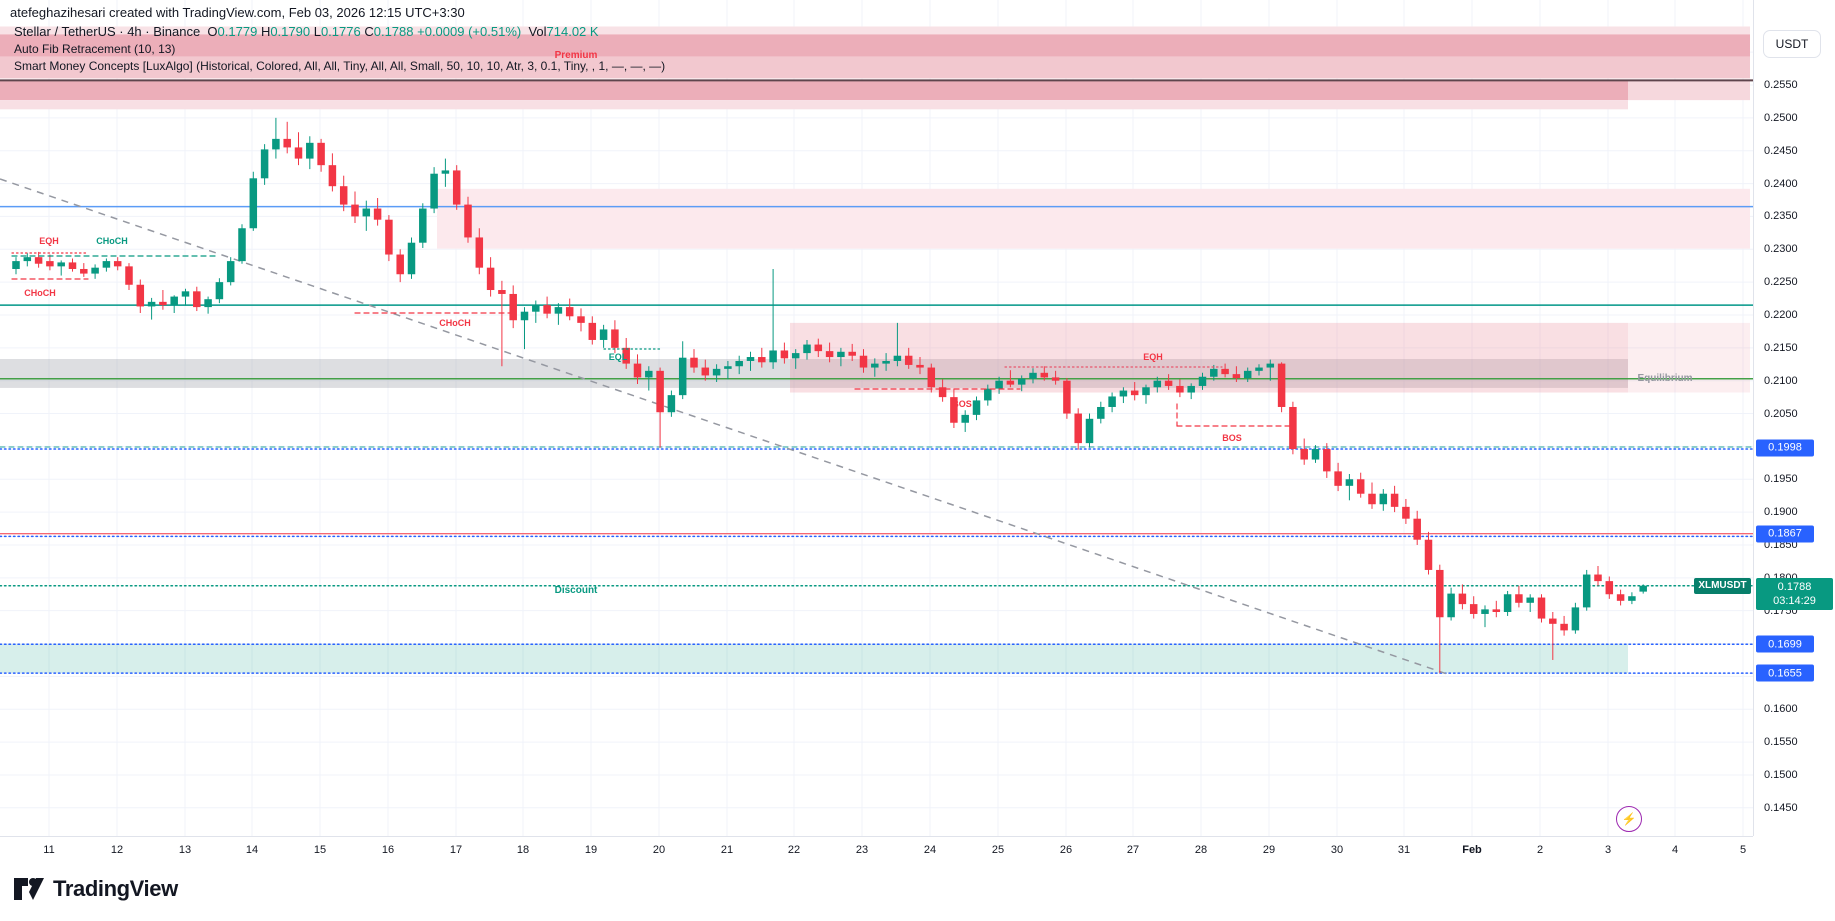 The height and width of the screenshot is (921, 1835). Describe the element at coordinates (388, 850) in the screenshot. I see `time-tick: 16` at that location.